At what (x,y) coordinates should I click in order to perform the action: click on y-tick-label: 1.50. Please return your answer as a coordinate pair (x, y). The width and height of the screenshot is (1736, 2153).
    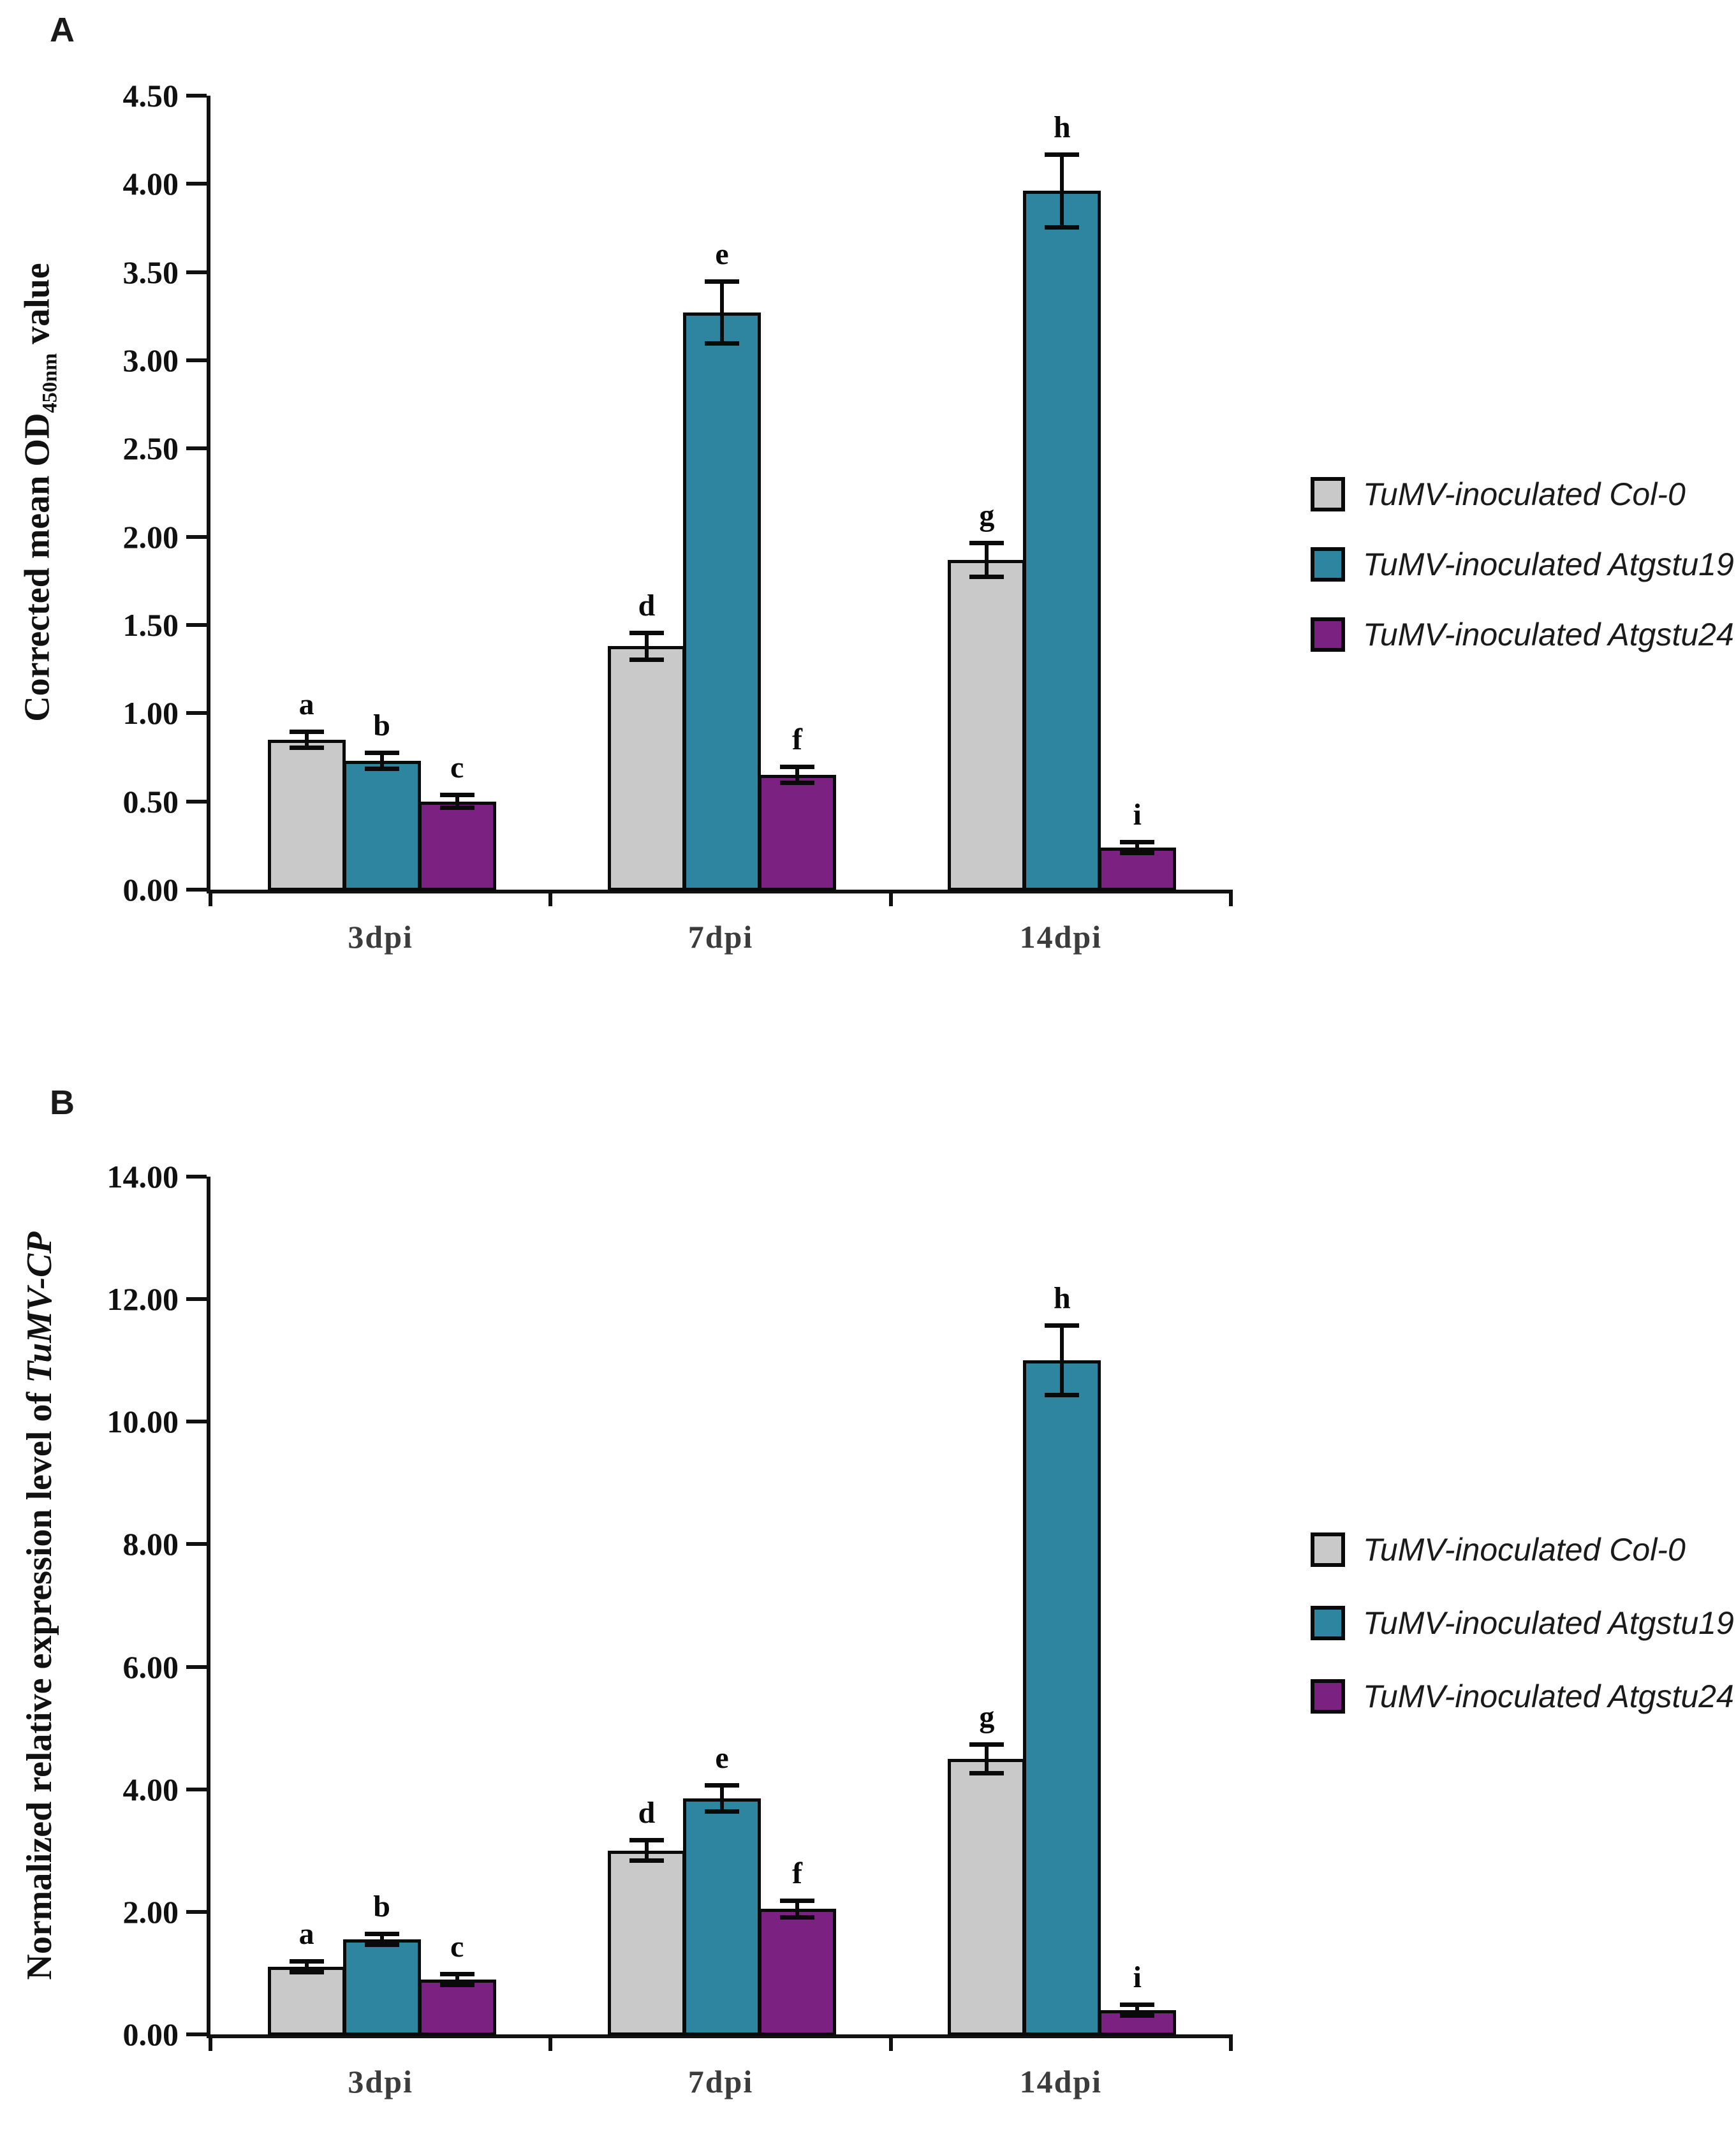
    Looking at the image, I should click on (151, 625).